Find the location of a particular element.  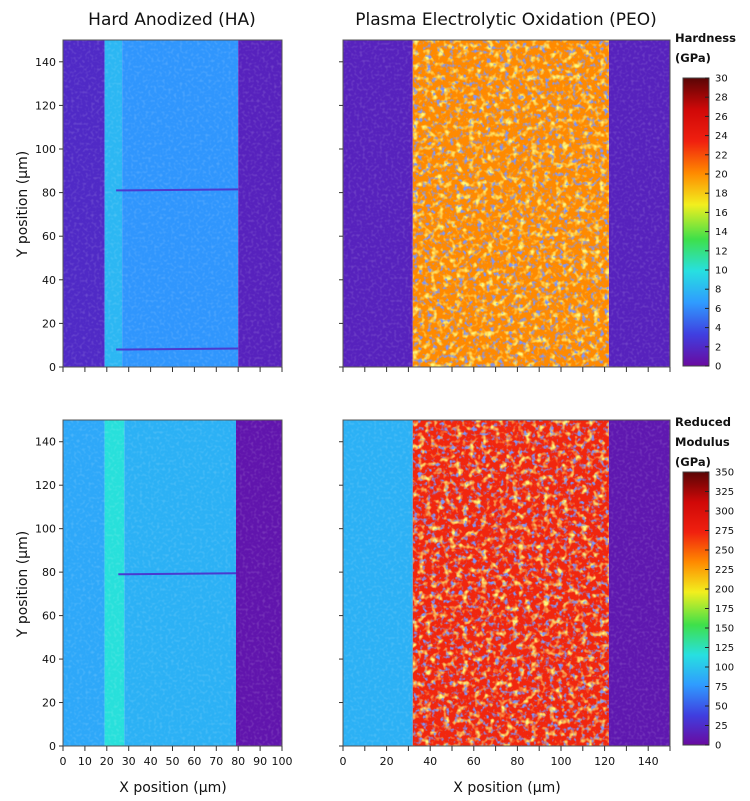

colorbar-tick-label: 225 is located at coordinates (724, 570).